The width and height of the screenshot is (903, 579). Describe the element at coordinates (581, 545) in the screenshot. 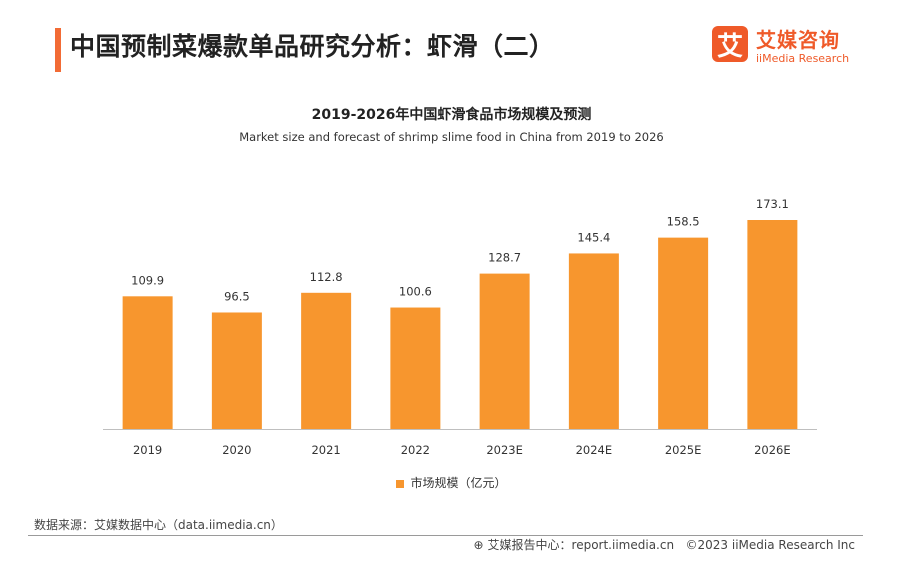

I see `footer-report-site: 艾媒报告中心：report.iimedia.cn` at that location.